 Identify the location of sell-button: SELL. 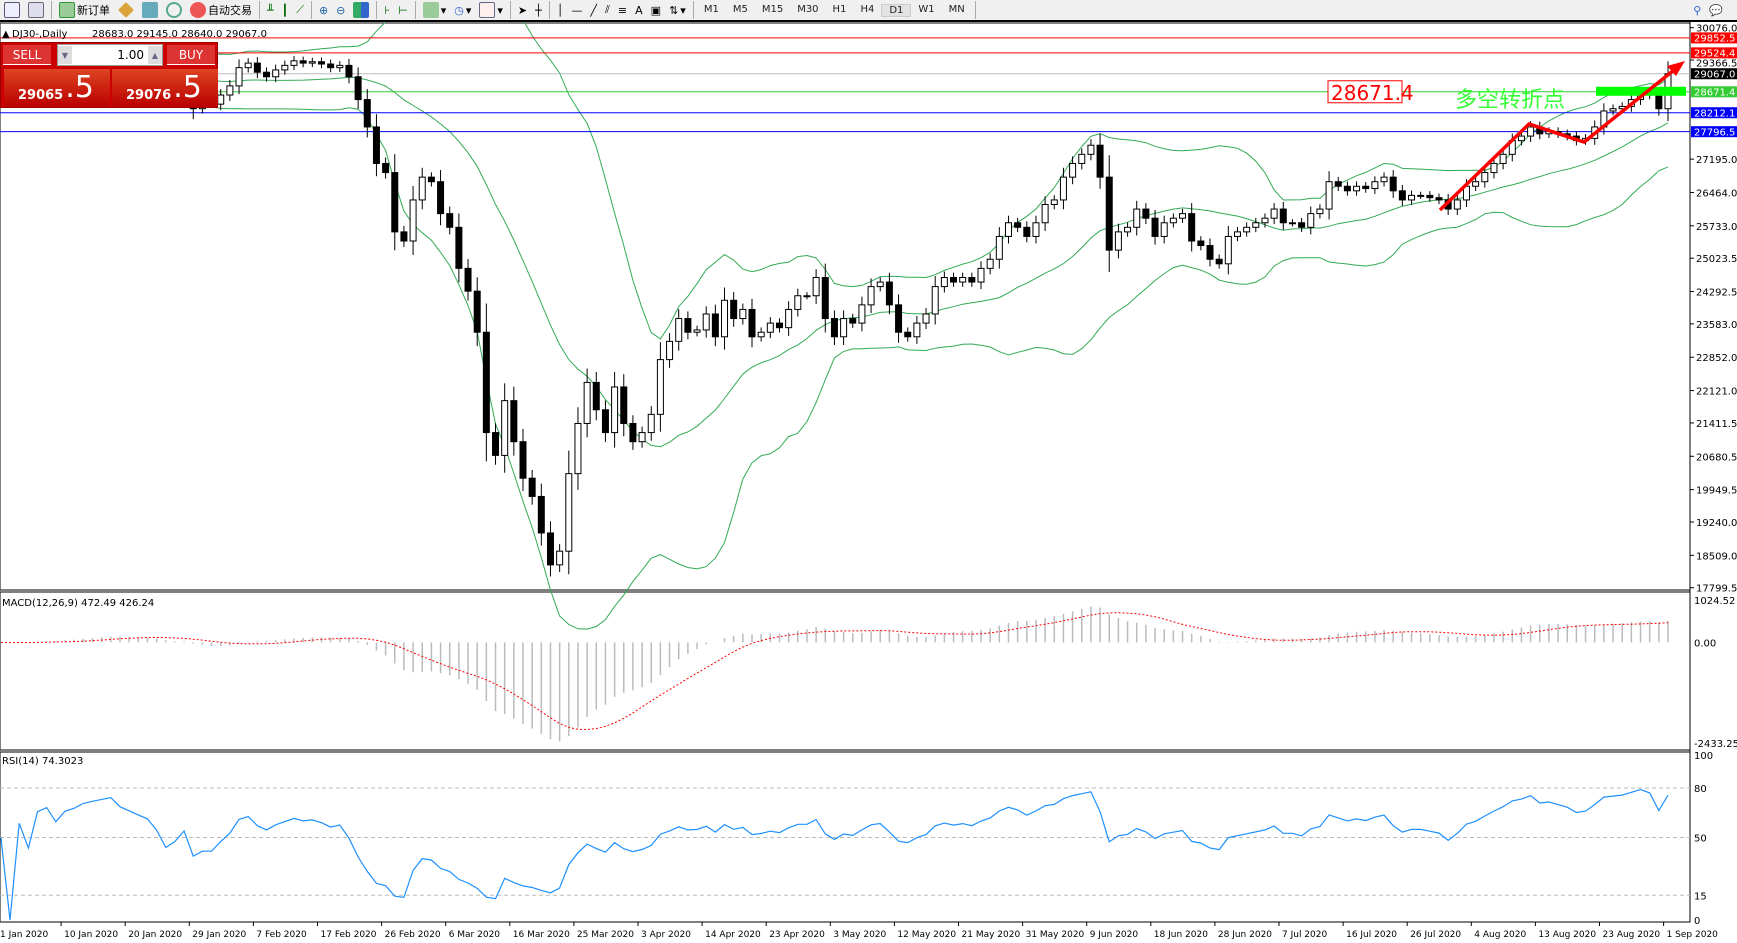
(27, 55).